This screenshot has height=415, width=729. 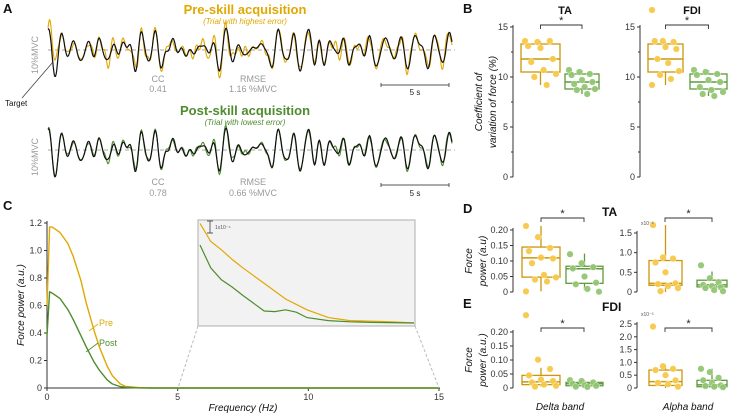 What do you see at coordinates (467, 303) in the screenshot?
I see `panel-label-e: E` at bounding box center [467, 303].